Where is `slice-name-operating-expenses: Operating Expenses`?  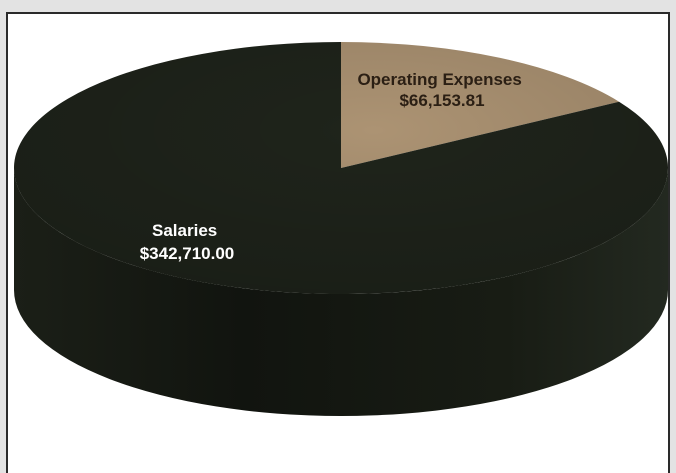 slice-name-operating-expenses: Operating Expenses is located at coordinates (439, 79).